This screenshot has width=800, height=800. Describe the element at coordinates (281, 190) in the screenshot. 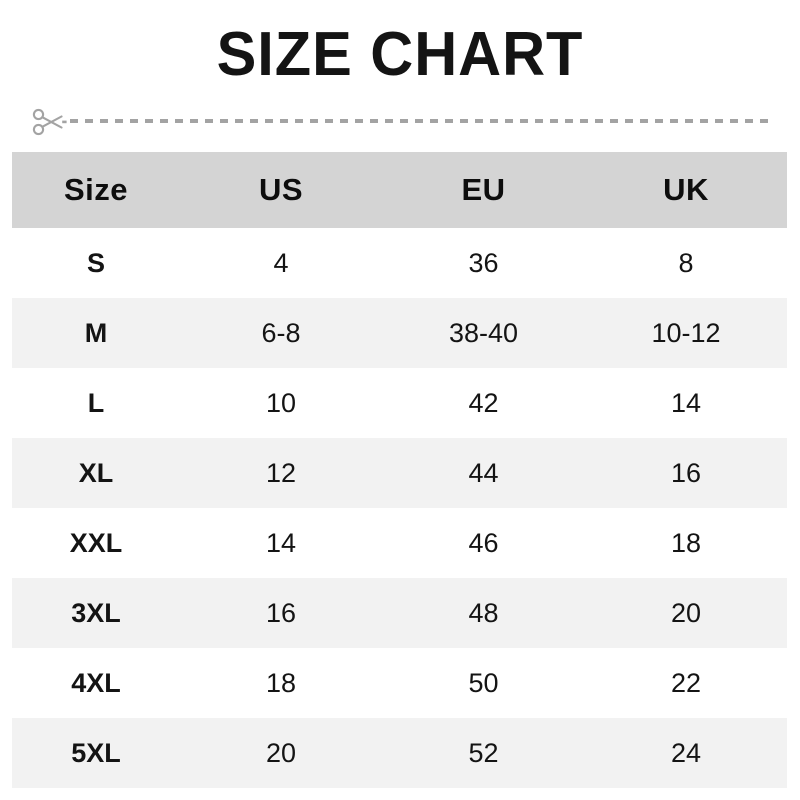

I see `column-header-us: US` at that location.